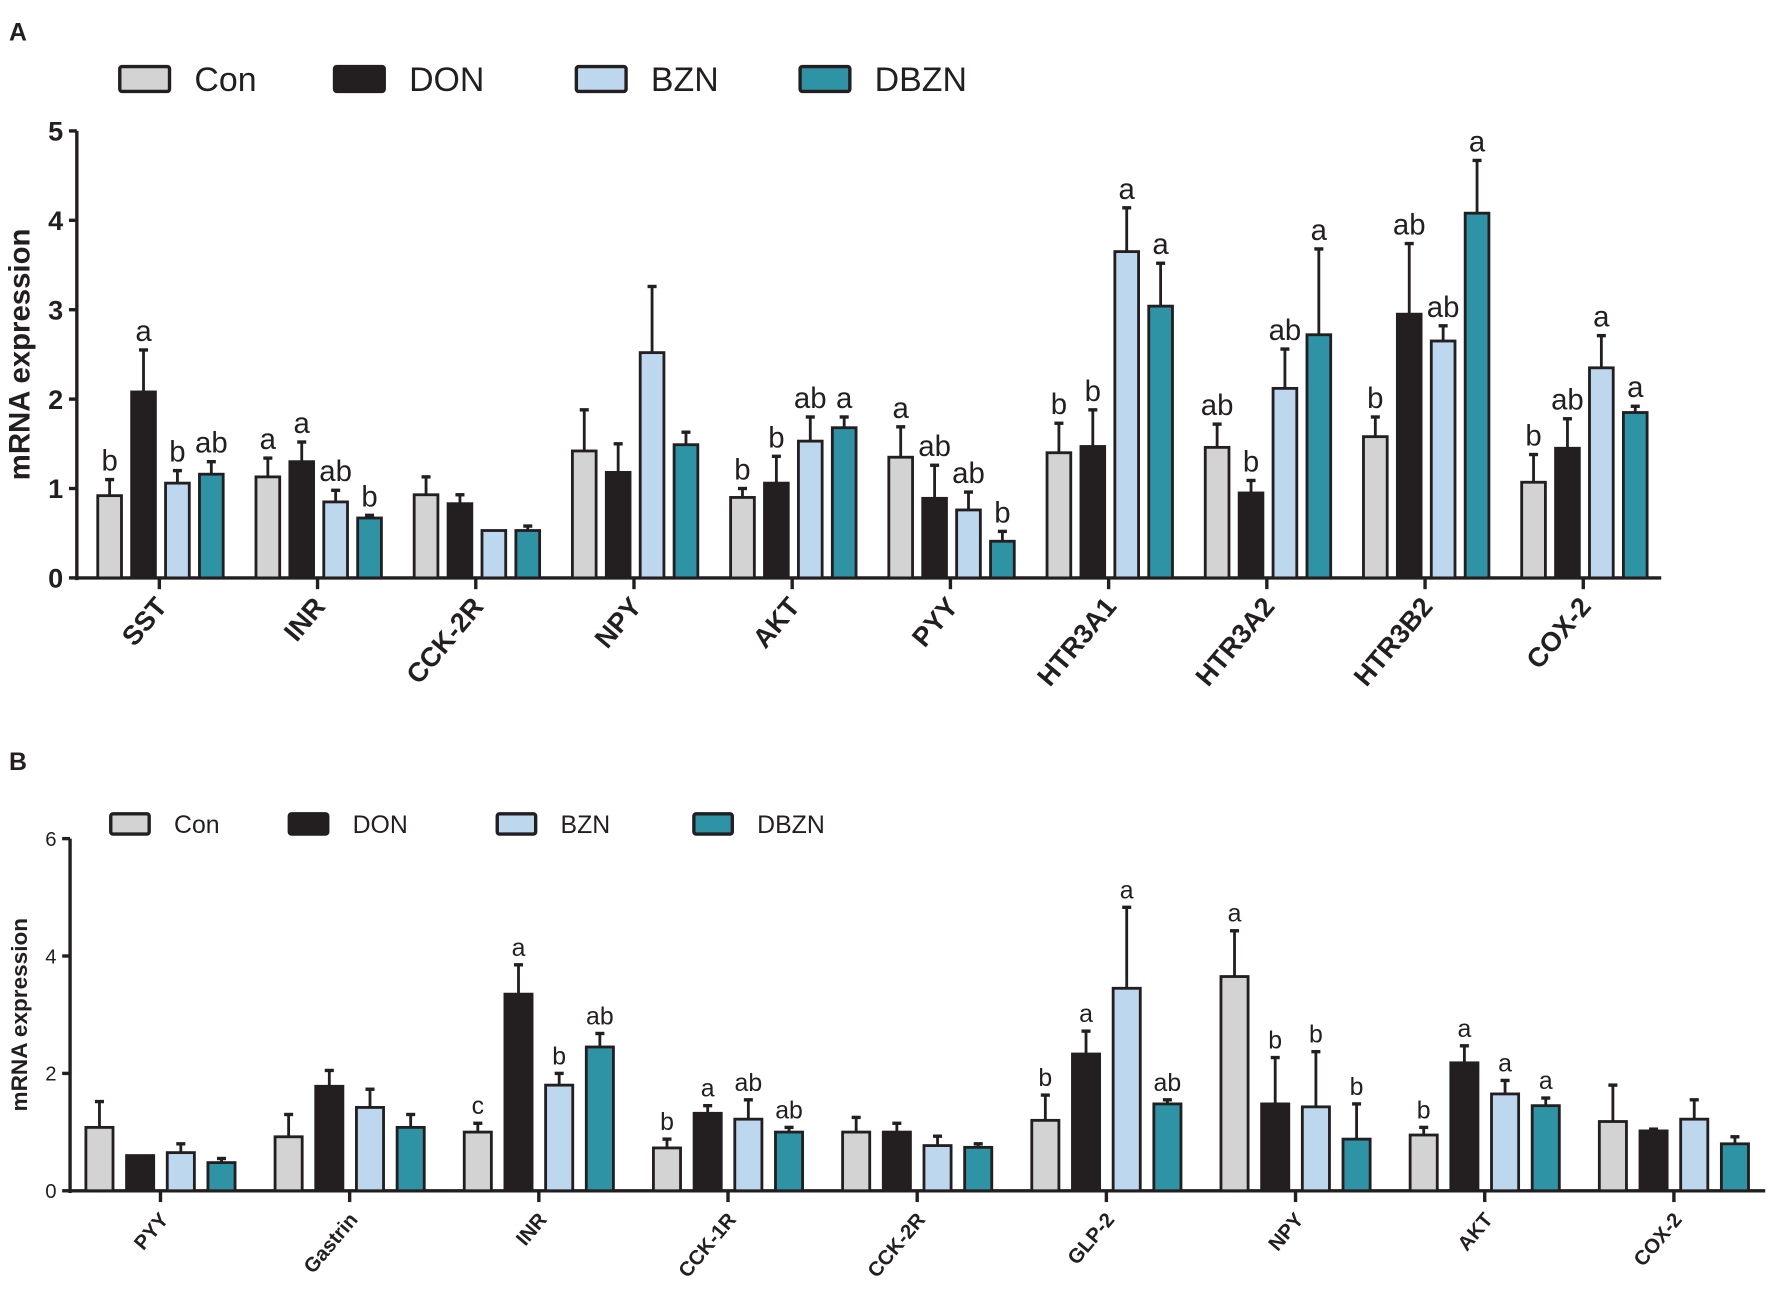  What do you see at coordinates (308, 824) in the screenshot?
I see `legend-swatch-don` at bounding box center [308, 824].